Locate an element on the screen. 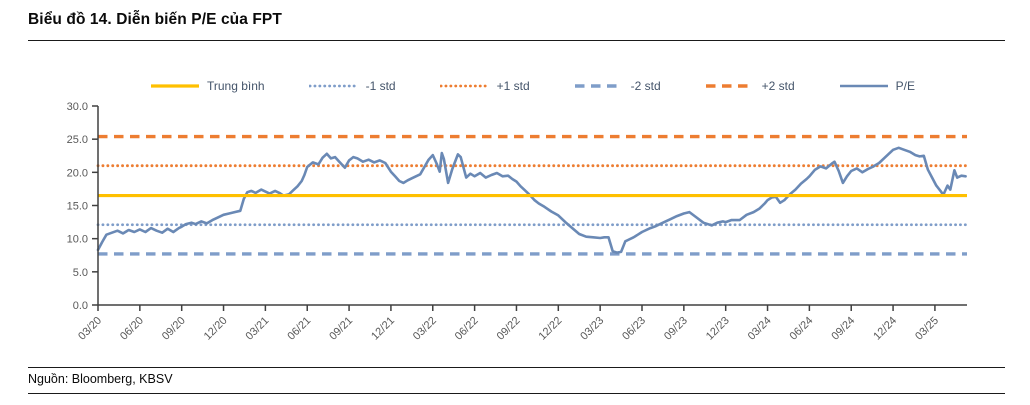 The height and width of the screenshot is (405, 1030). legend-item-minus-1-std: -1 std is located at coordinates (352, 86).